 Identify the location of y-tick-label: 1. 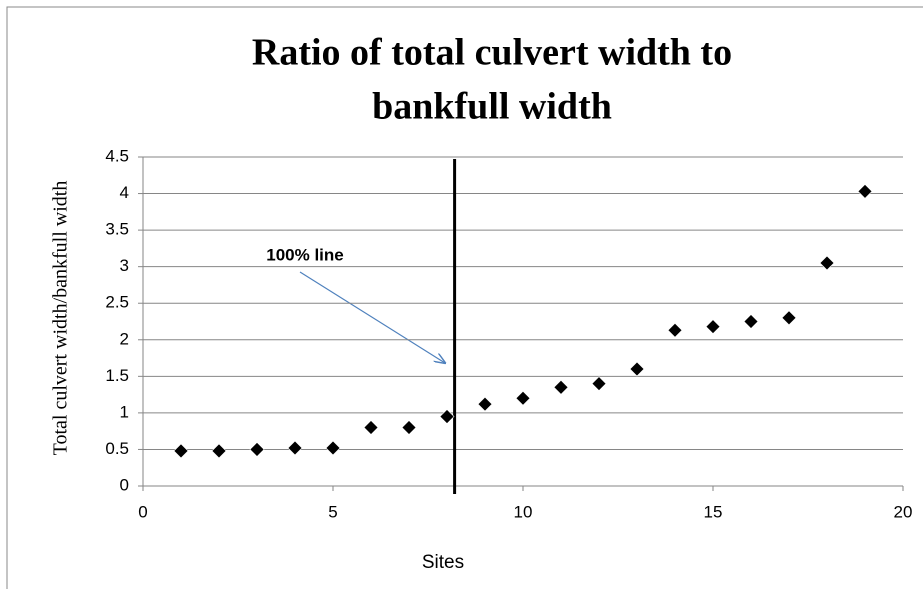
(124, 411).